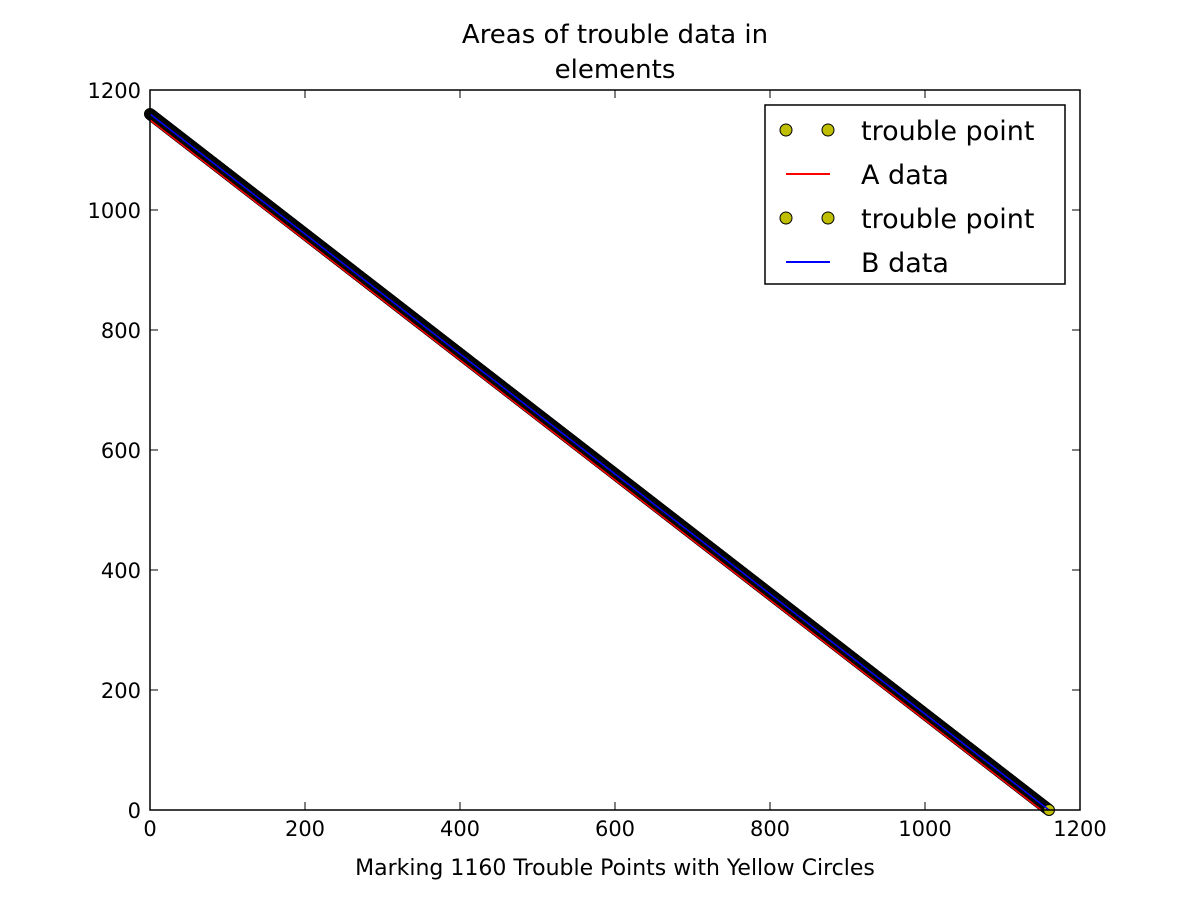  What do you see at coordinates (770, 829) in the screenshot?
I see `x-tick-label-800: 800` at bounding box center [770, 829].